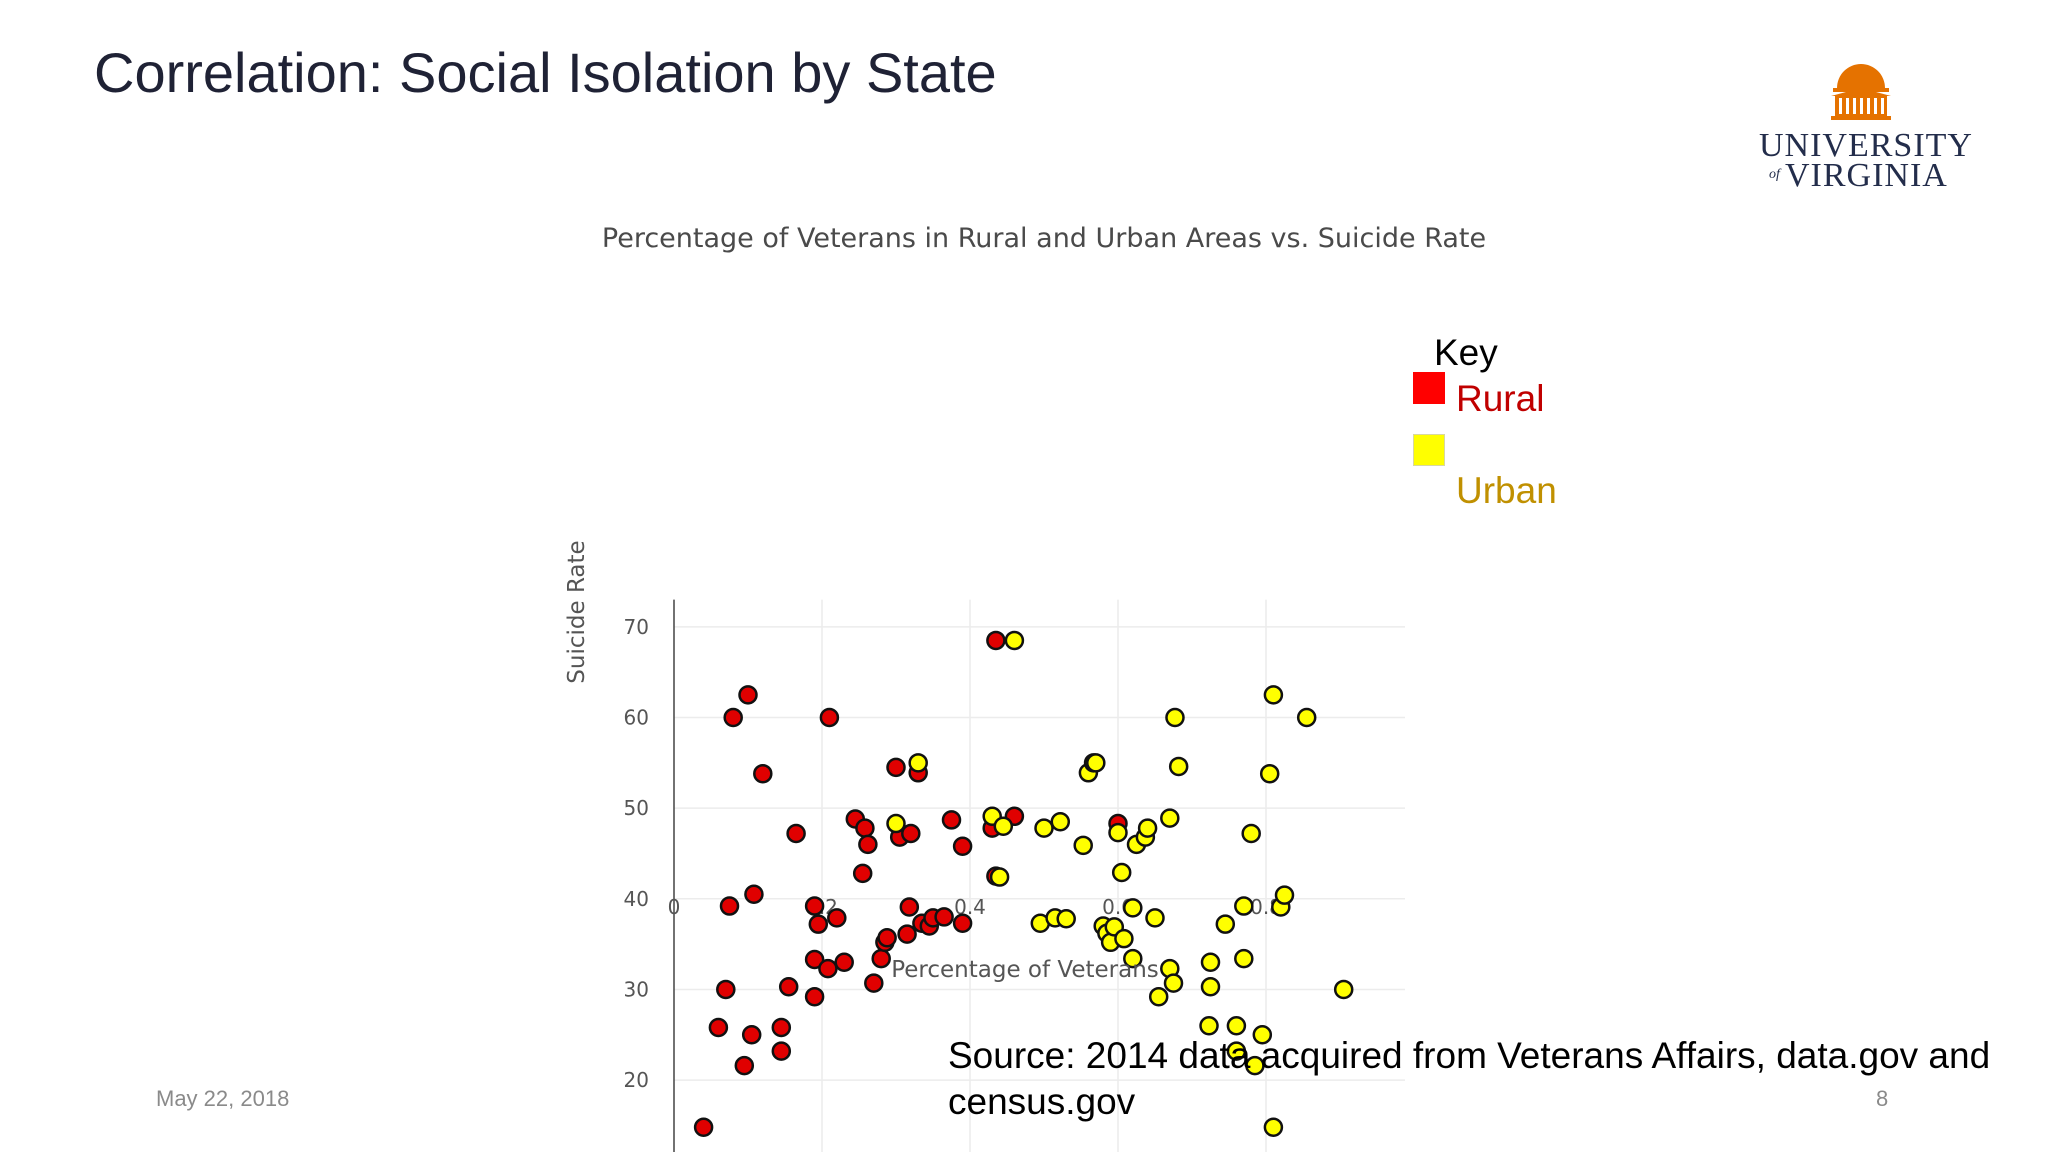 Image resolution: width=2048 pixels, height=1152 pixels. Describe the element at coordinates (1500, 398) in the screenshot. I see `legend-label-rural: Rural` at that location.